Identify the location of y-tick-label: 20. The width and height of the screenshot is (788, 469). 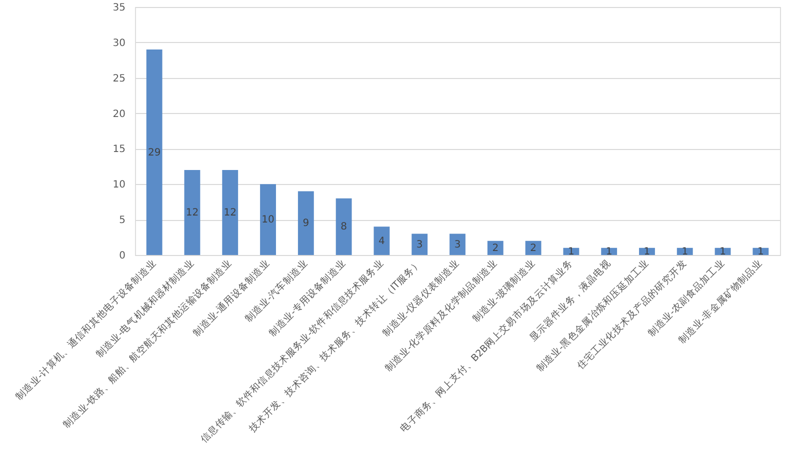
(119, 114).